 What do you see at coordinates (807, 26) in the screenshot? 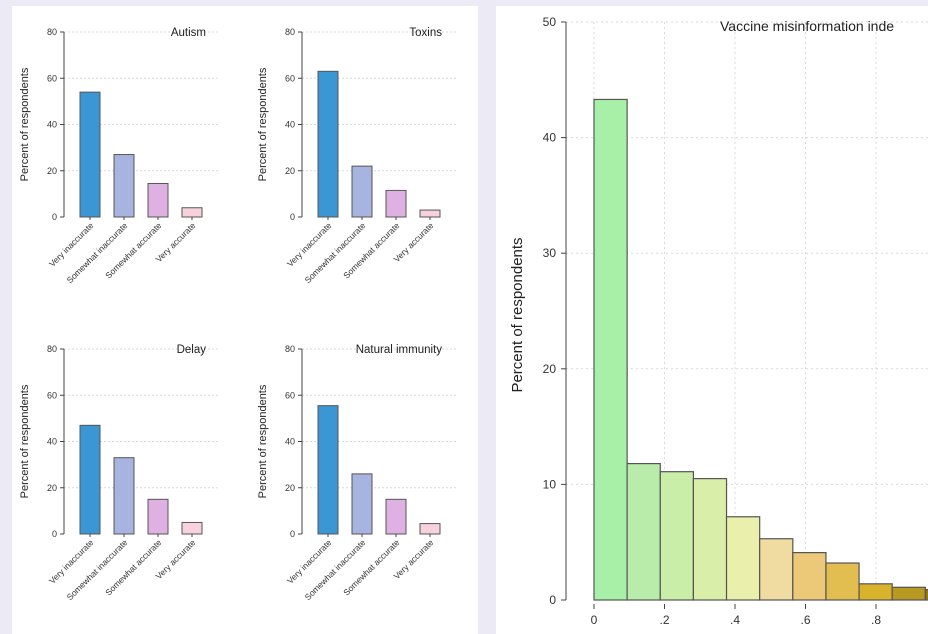
I see `chart-title: Vaccine misinformation inde` at bounding box center [807, 26].